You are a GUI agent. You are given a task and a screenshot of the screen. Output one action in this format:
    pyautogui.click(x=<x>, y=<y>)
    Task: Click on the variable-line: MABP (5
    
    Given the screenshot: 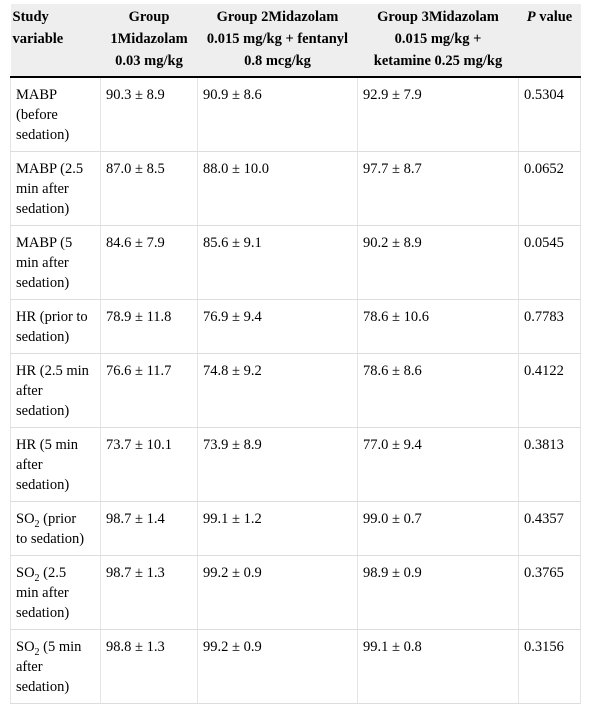 What is the action you would take?
    pyautogui.click(x=44, y=243)
    